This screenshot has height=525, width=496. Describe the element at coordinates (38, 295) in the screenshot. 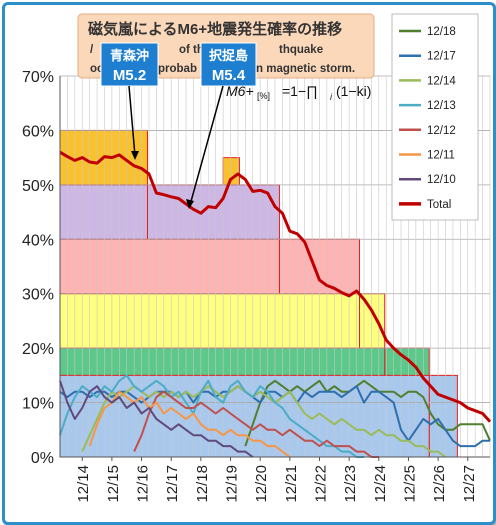

I see `y-tick-label: 30%` at that location.